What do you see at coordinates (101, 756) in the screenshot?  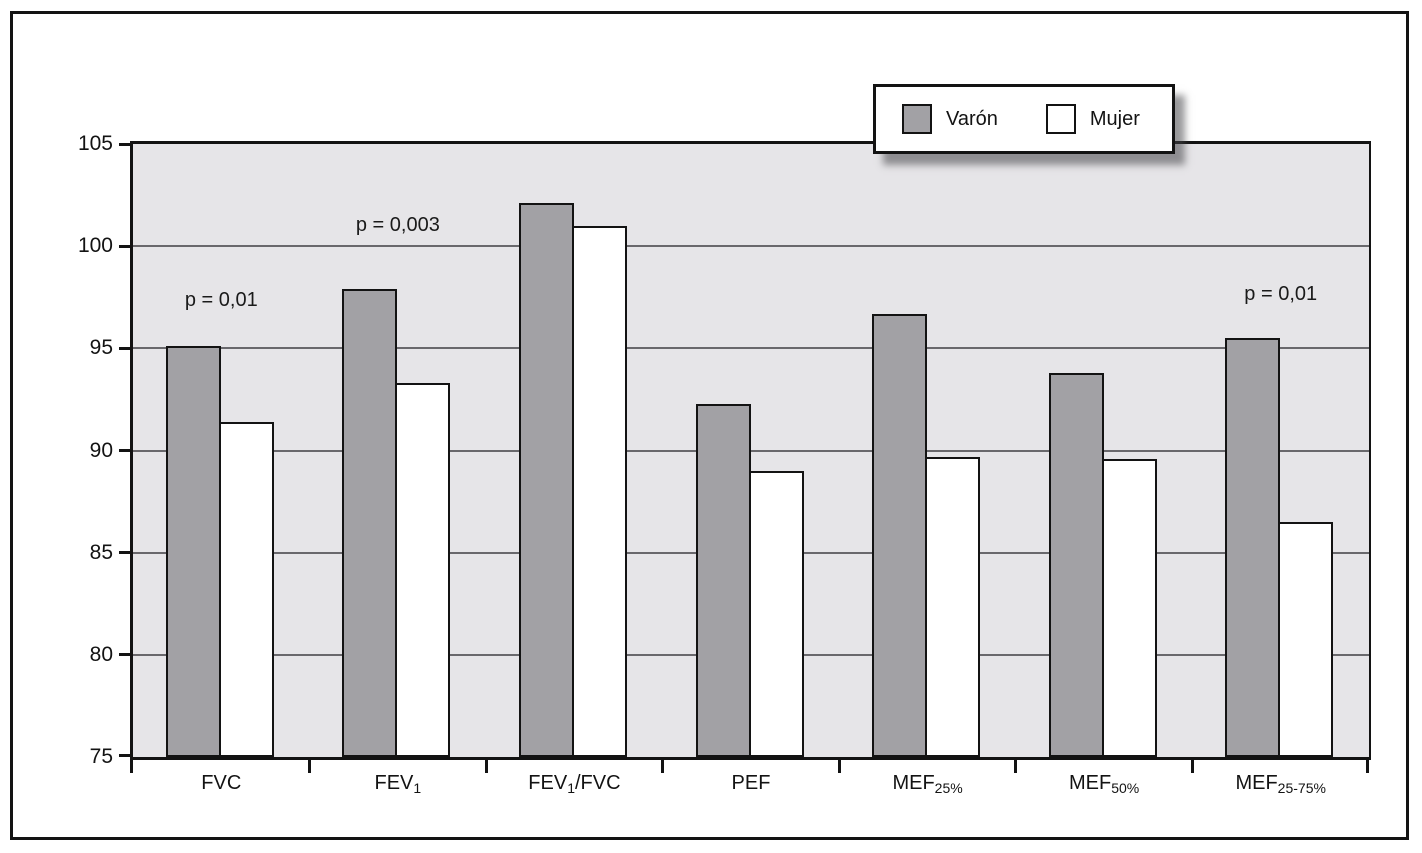 I see `y-axis-tick-label: 75` at bounding box center [101, 756].